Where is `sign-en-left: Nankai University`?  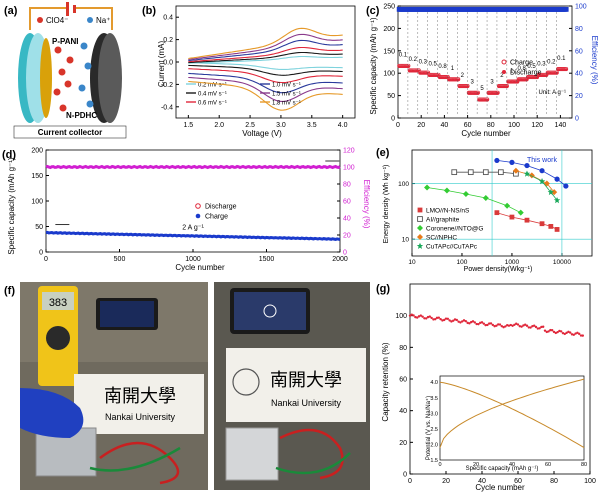 sign-en-left: Nankai University is located at coordinates (140, 417).